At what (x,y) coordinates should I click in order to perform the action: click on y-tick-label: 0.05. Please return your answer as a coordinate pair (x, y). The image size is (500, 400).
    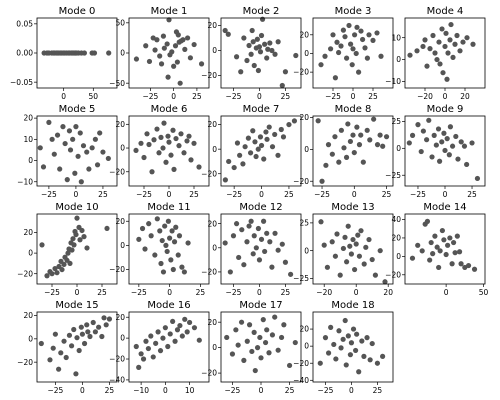
    Looking at the image, I should click on (24, 23).